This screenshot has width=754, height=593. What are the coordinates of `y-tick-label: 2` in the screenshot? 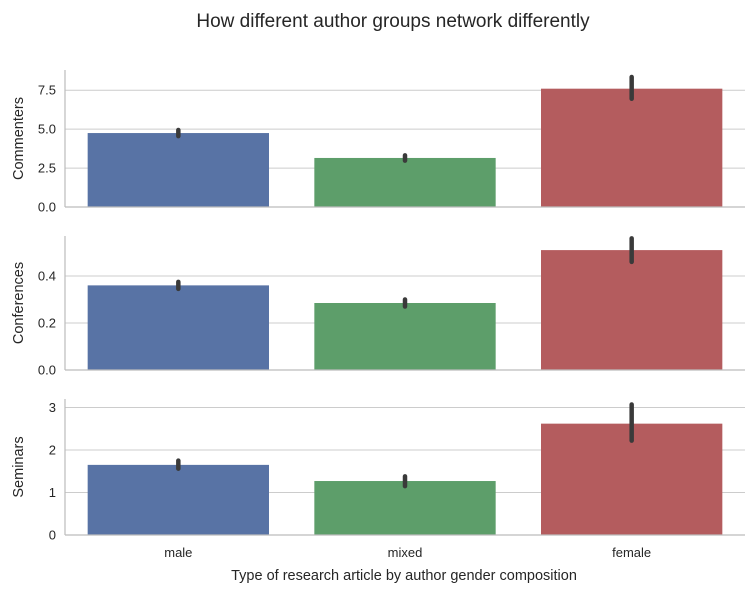 It's located at (52, 450).